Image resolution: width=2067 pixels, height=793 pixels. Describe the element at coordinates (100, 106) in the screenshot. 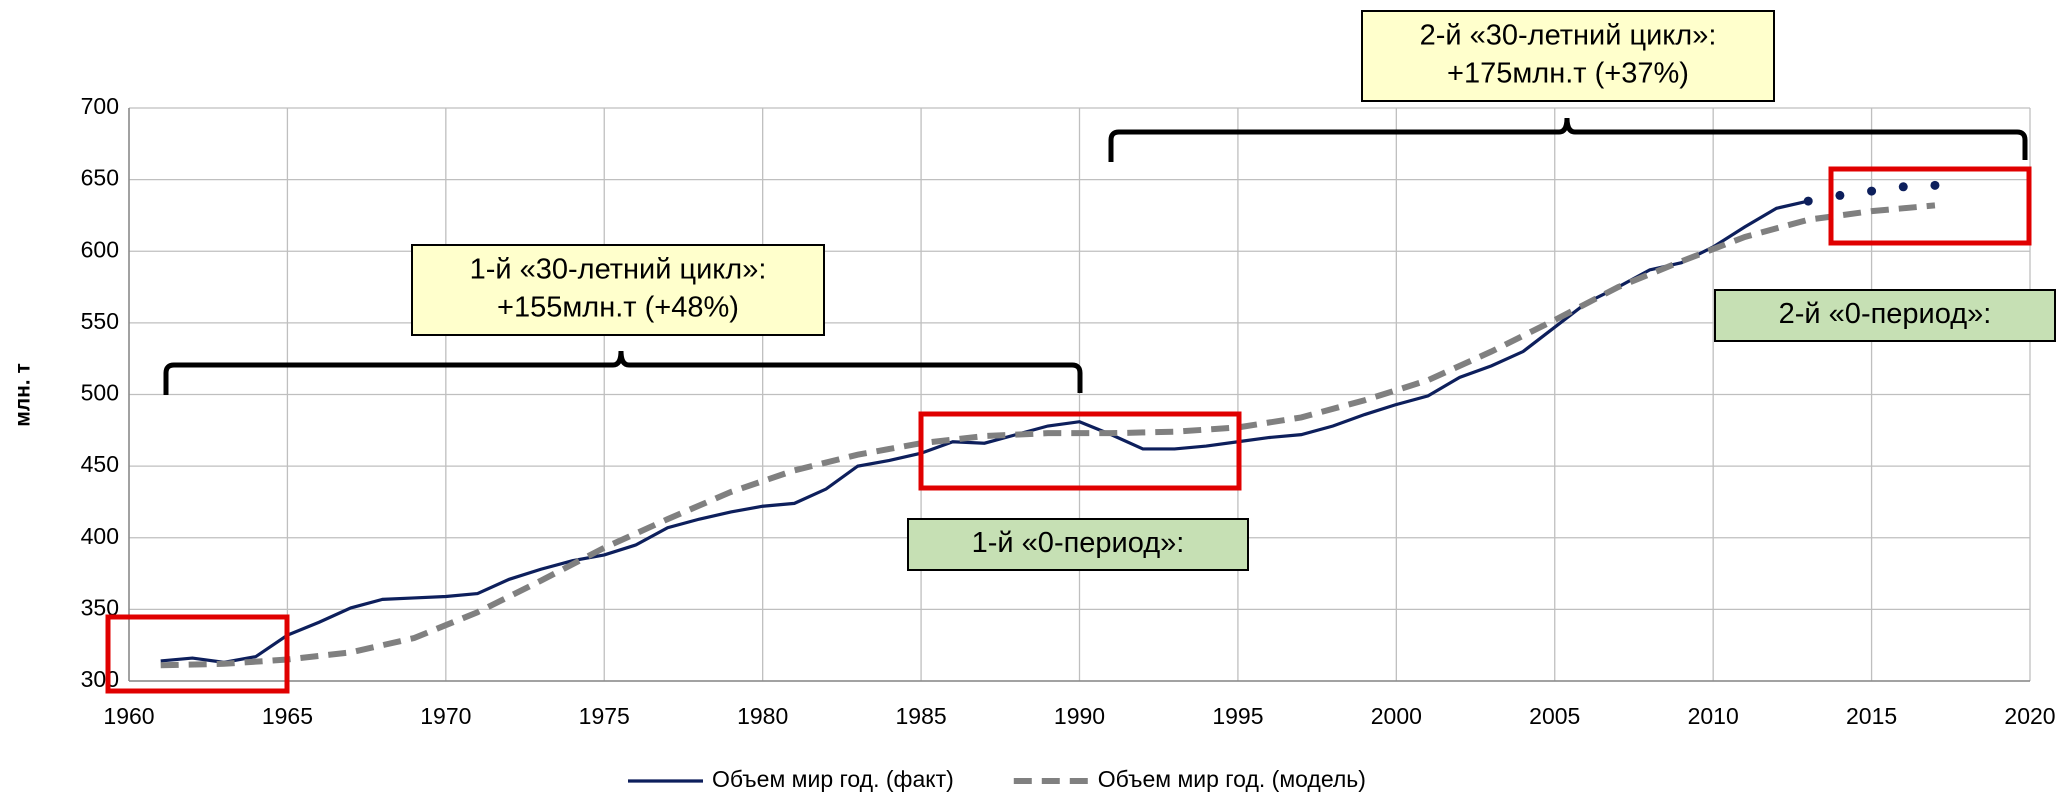

I see `y-tick-label: 700` at that location.